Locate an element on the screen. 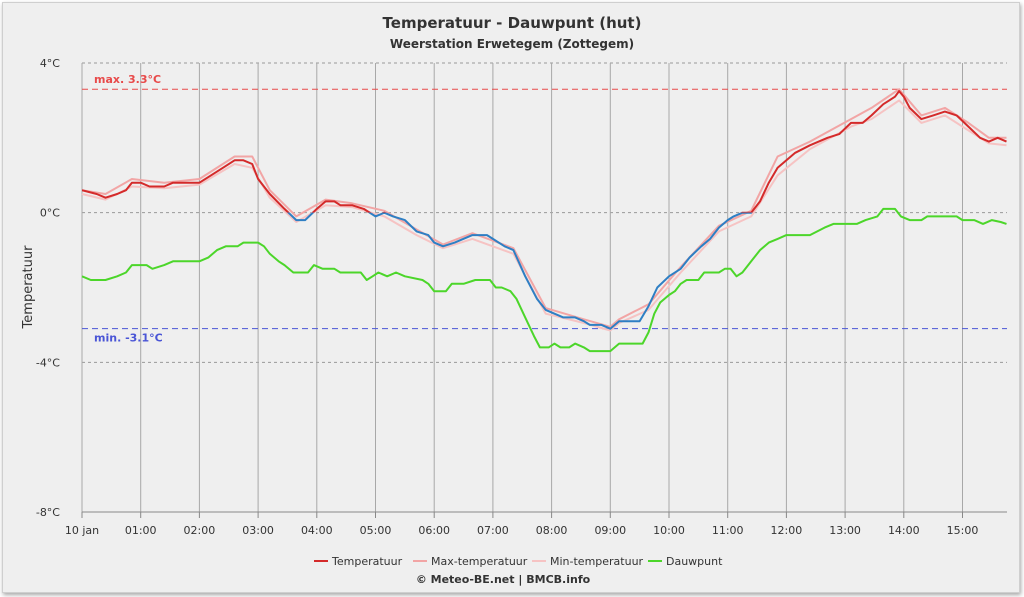  x-tick-label: 04:00 is located at coordinates (317, 530).